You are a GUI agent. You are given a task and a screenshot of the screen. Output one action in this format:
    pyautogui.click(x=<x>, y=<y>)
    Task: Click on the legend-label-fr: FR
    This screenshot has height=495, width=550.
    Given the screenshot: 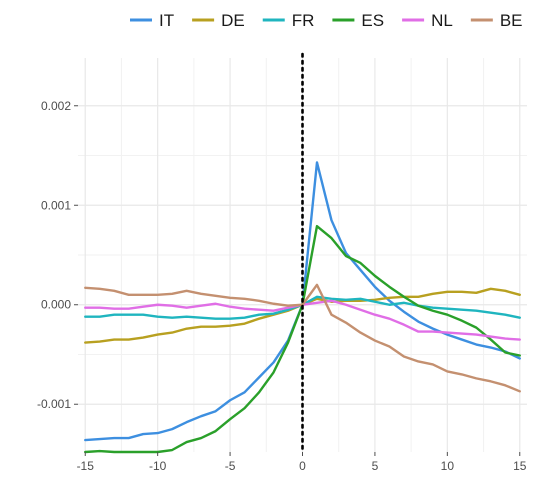 What is the action you would take?
    pyautogui.click(x=303, y=20)
    